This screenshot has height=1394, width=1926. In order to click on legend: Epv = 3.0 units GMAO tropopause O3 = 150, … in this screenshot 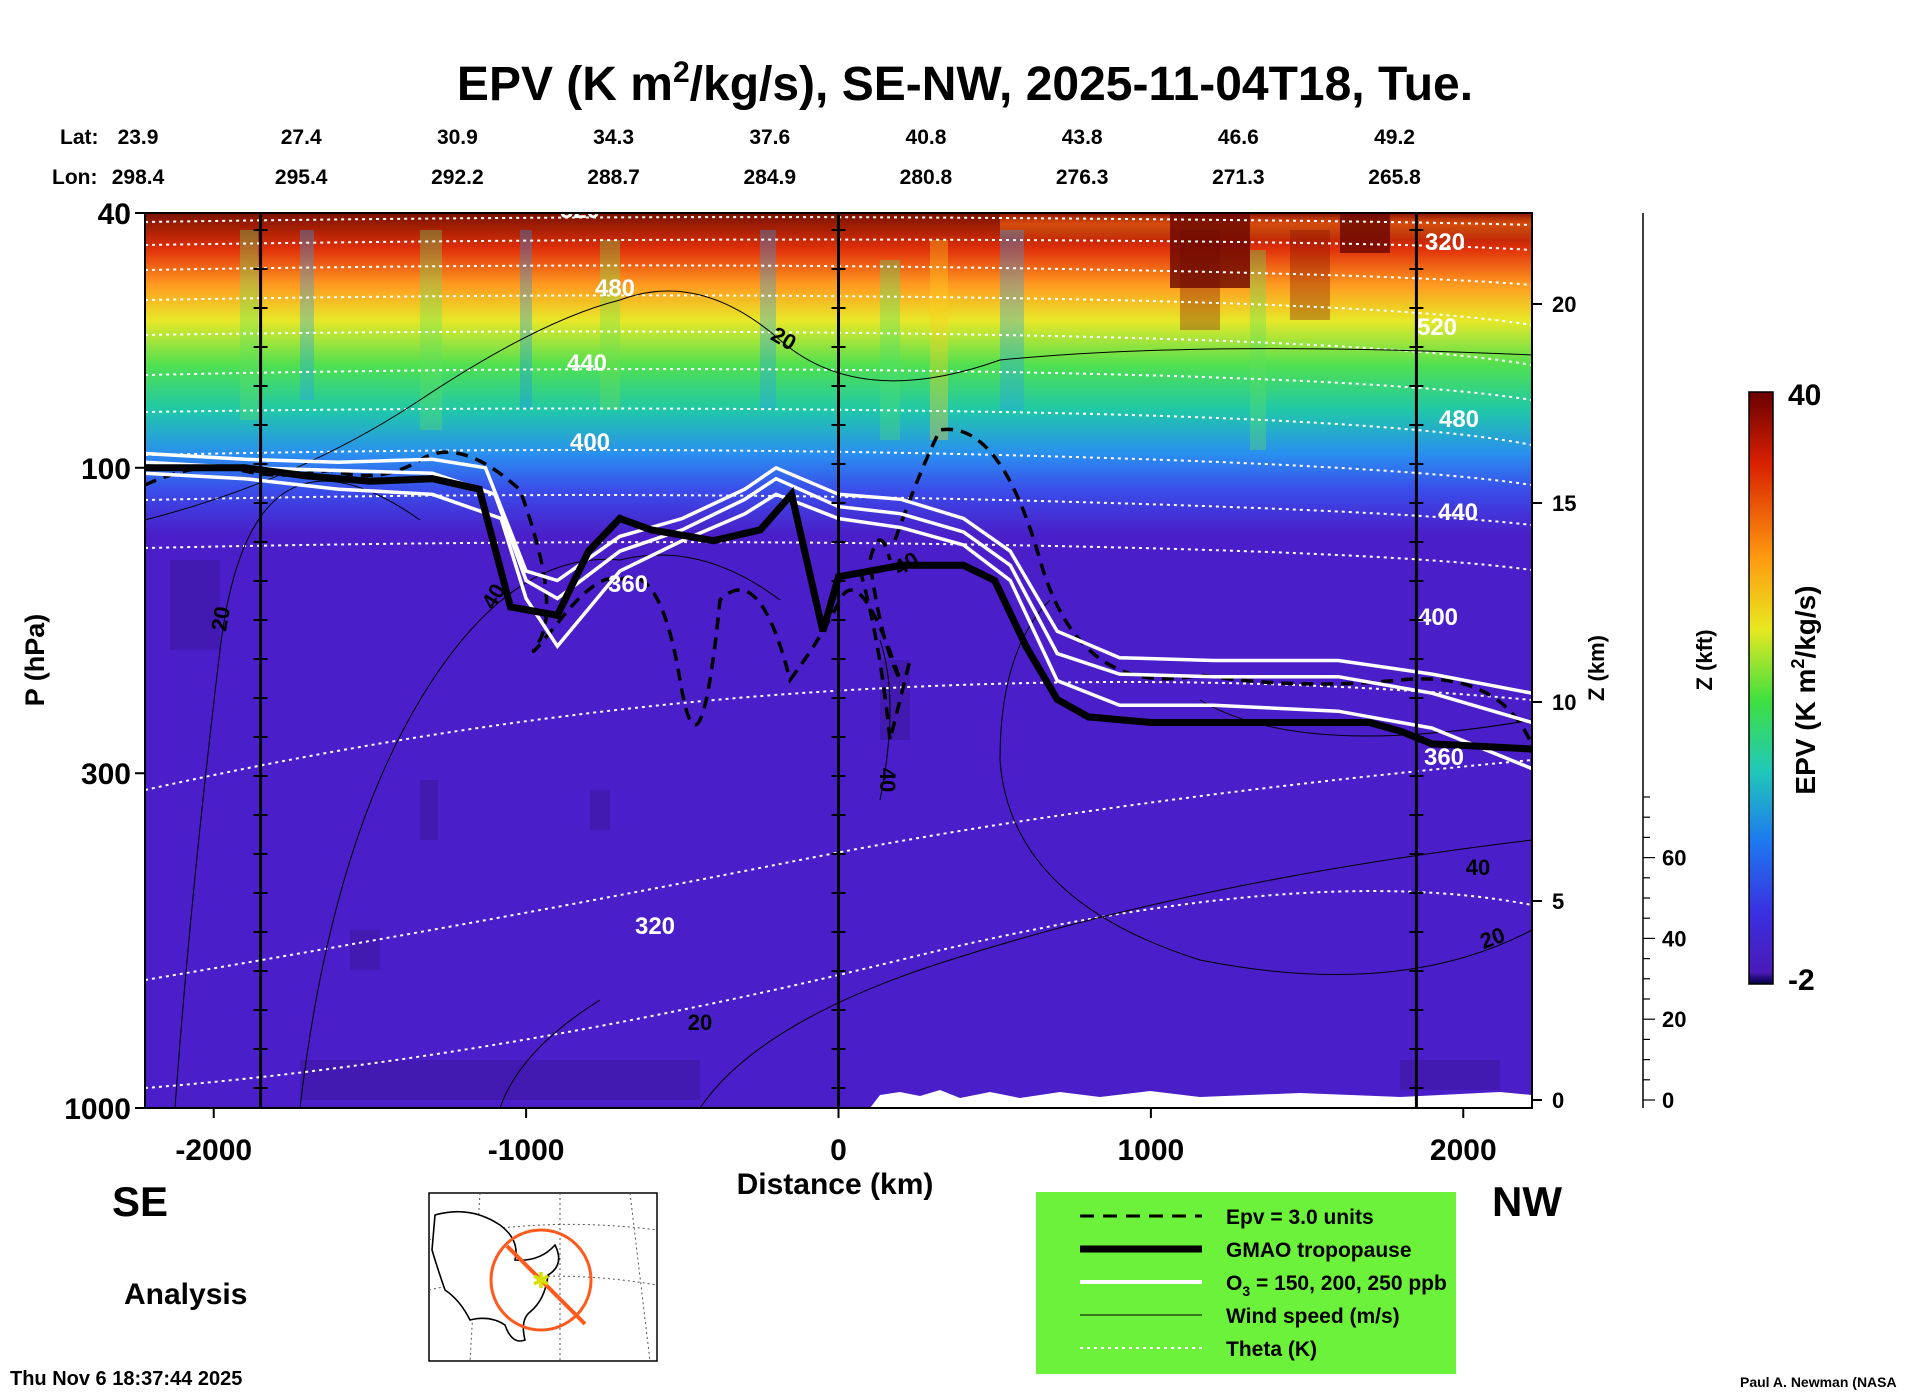, I will do `click(1246, 1283)`.